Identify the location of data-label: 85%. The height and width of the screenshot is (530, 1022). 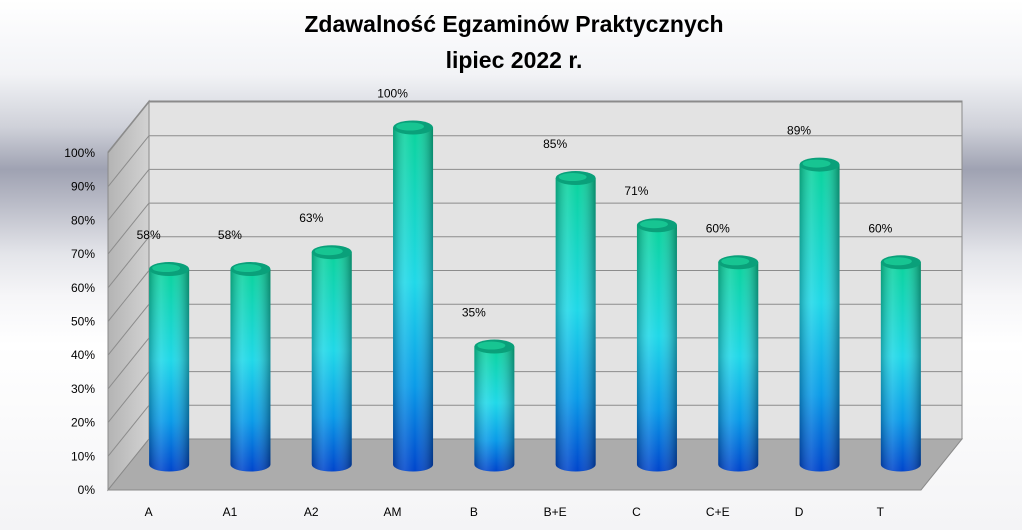
(555, 144).